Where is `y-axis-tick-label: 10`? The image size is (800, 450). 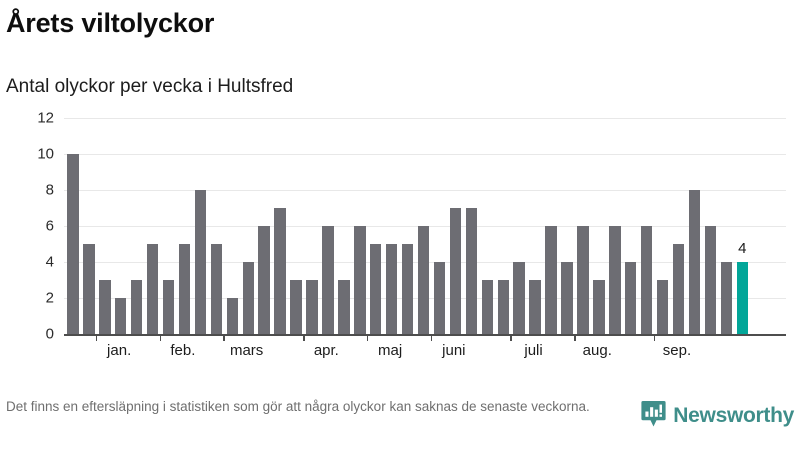
y-axis-tick-label: 10 is located at coordinates (45, 154).